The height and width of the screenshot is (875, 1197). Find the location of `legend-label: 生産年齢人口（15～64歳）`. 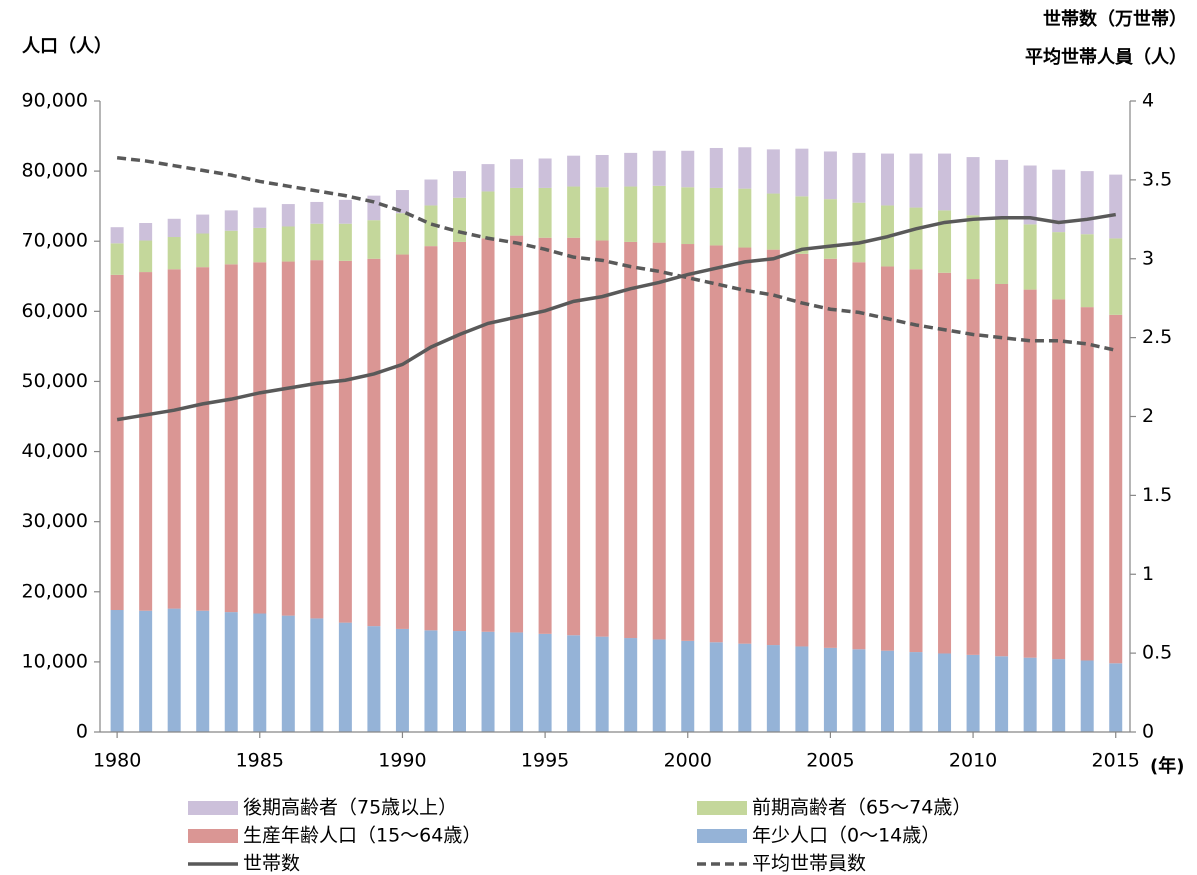

legend-label: 生産年齢人口（15～64歳） is located at coordinates (362, 836).